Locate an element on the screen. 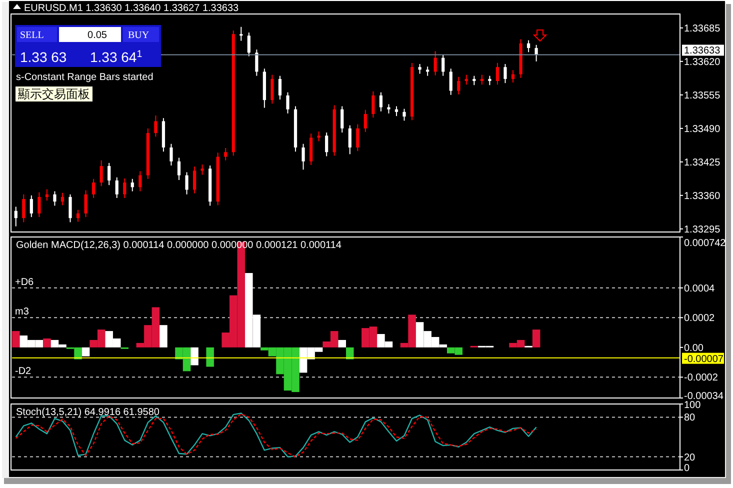  y-tick-label: 1.33295 is located at coordinates (702, 230).